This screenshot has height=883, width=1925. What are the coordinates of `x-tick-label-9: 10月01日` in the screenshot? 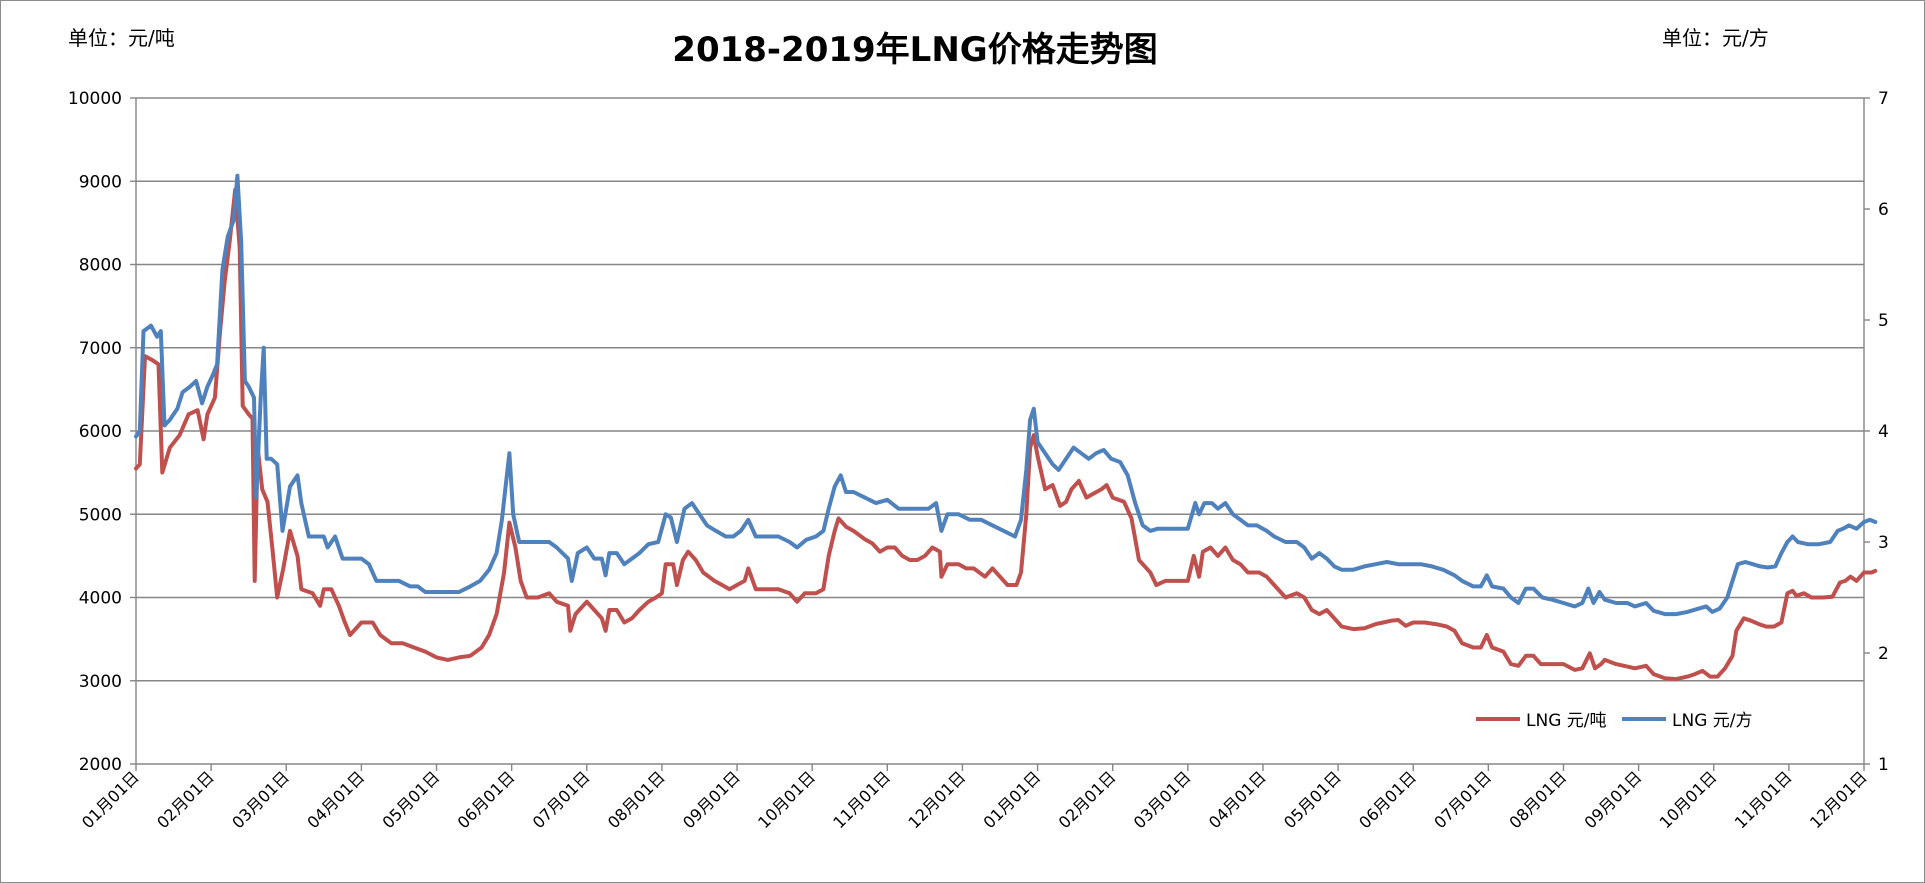 It's located at (786, 799).